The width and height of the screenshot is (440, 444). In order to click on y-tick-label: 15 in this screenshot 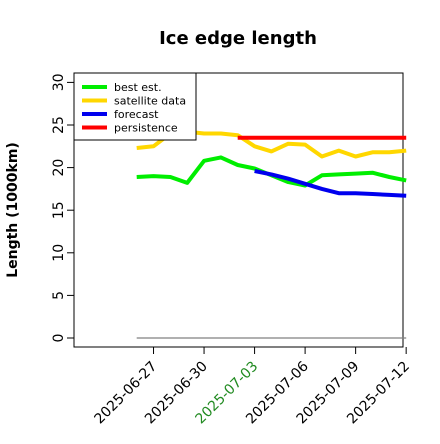, I will do `click(59, 210)`.